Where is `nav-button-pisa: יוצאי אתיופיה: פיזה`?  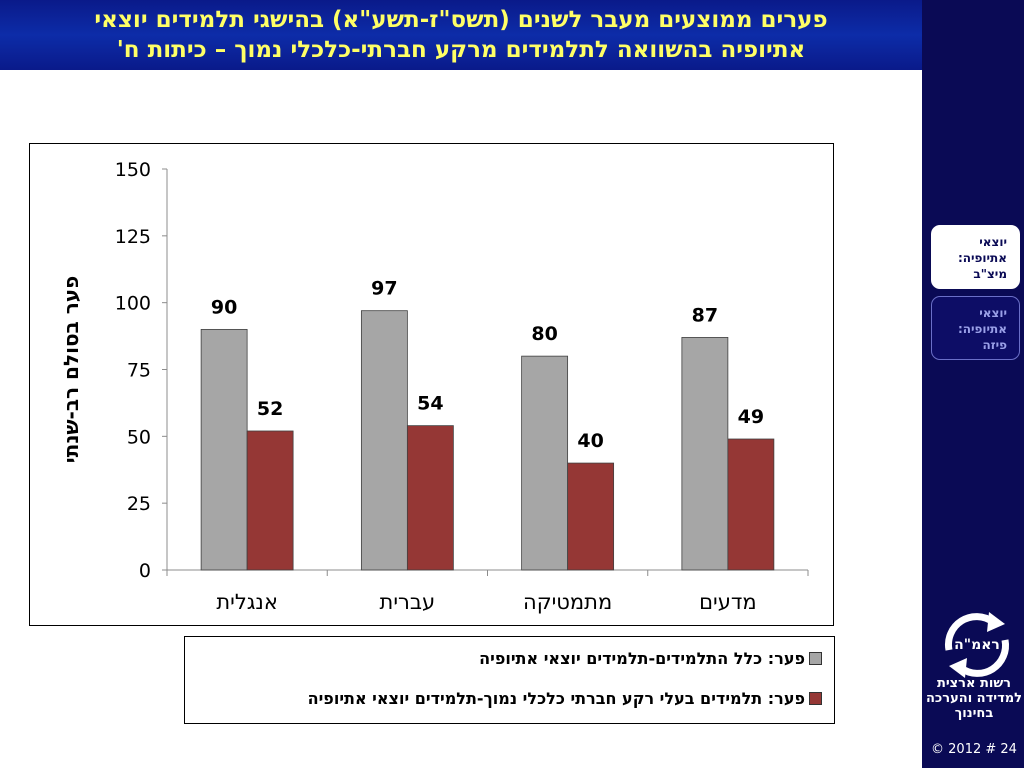
nav-button-pisa: יוצאי אתיופיה: פיזה is located at coordinates (975, 328).